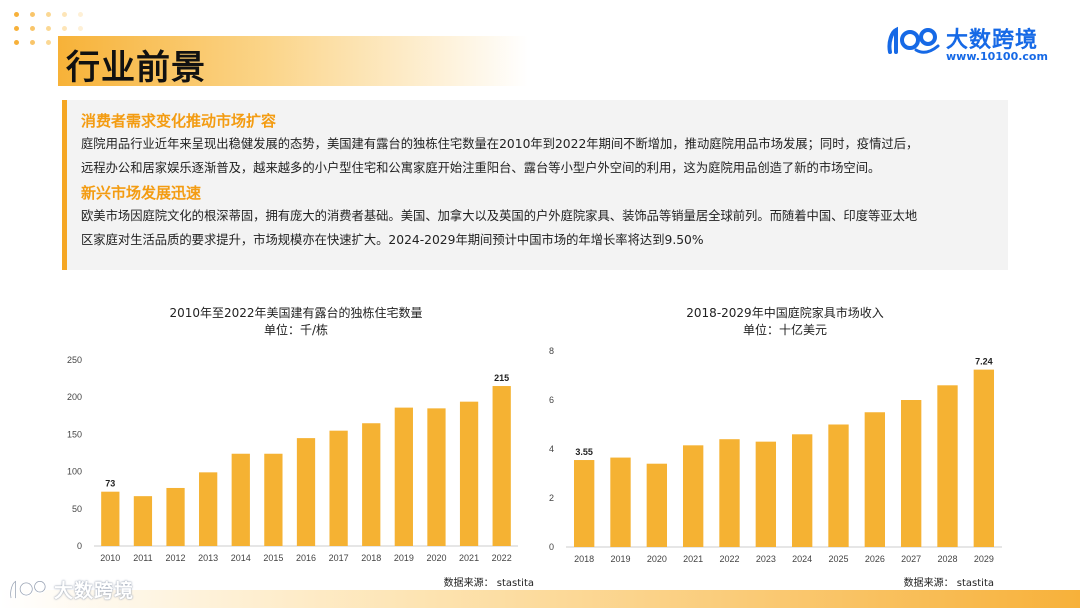  I want to click on y-tick-label: 250, so click(74, 360).